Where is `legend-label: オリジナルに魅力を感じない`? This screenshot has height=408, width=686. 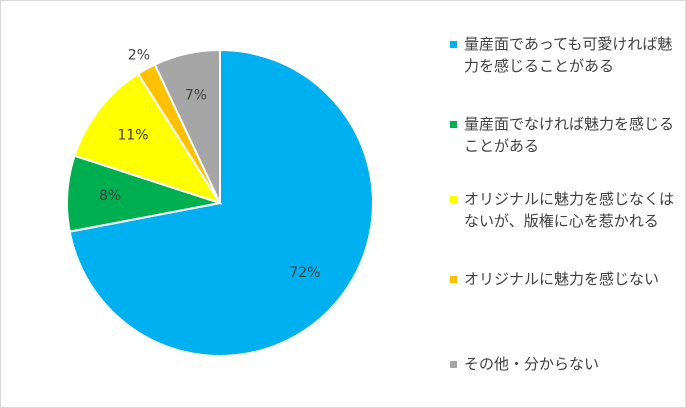 legend-label: オリジナルに魅力を感じない is located at coordinates (562, 279).